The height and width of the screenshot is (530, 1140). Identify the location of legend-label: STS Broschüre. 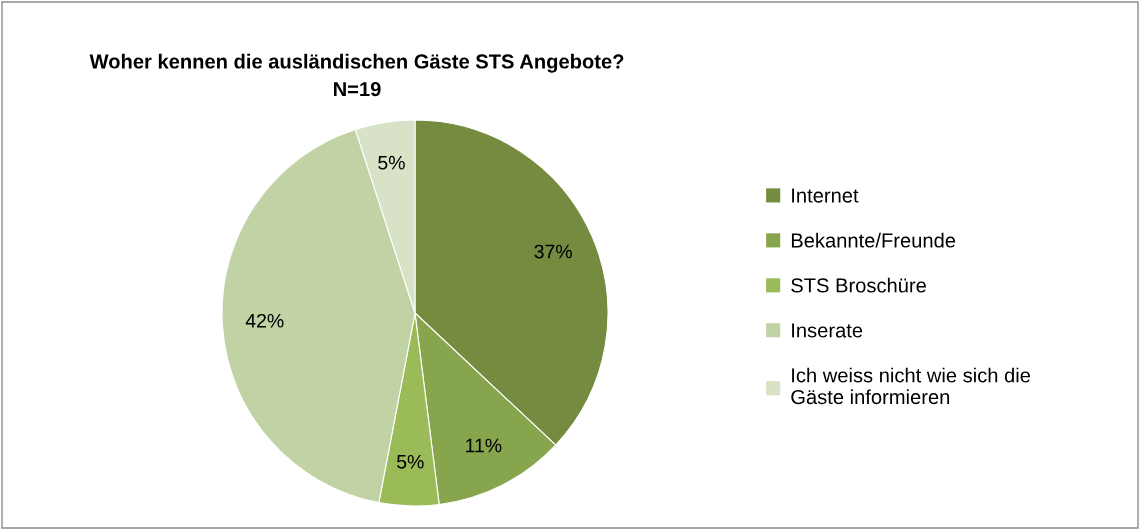
(858, 285).